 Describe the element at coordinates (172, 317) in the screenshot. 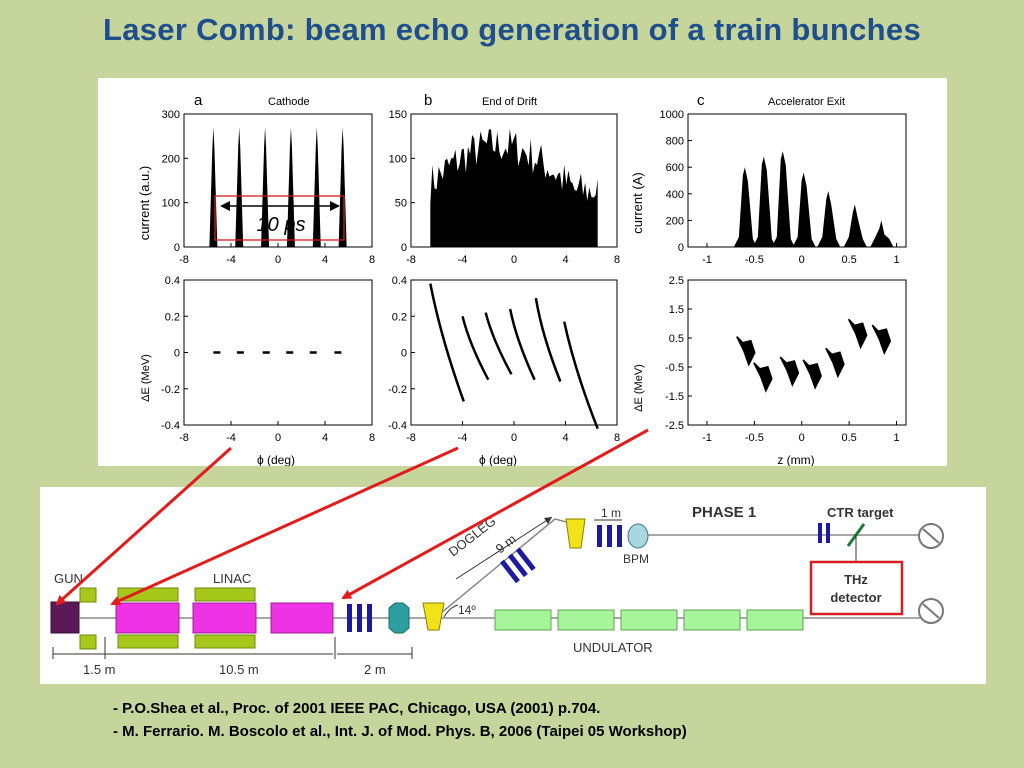

I see `a-bottom-ytick-label: 0.2` at that location.